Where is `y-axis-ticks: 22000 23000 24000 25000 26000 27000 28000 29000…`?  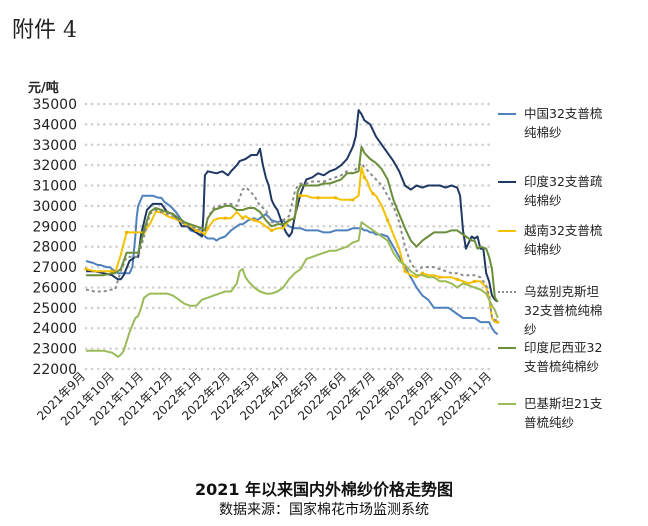
y-axis-ticks: 22000 23000 24000 25000 26000 27000 28000 29000… is located at coordinates (54, 237).